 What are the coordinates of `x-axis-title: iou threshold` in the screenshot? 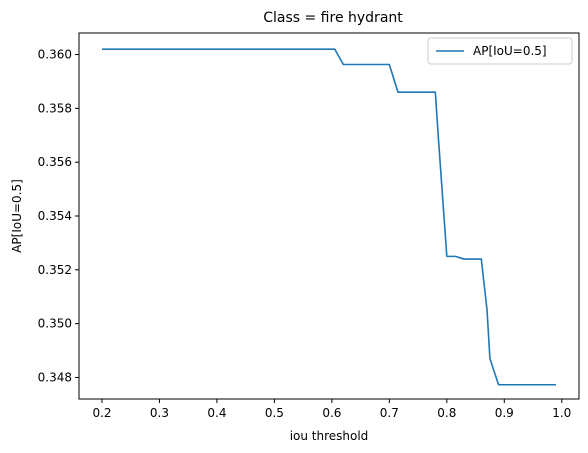 It's located at (329, 436).